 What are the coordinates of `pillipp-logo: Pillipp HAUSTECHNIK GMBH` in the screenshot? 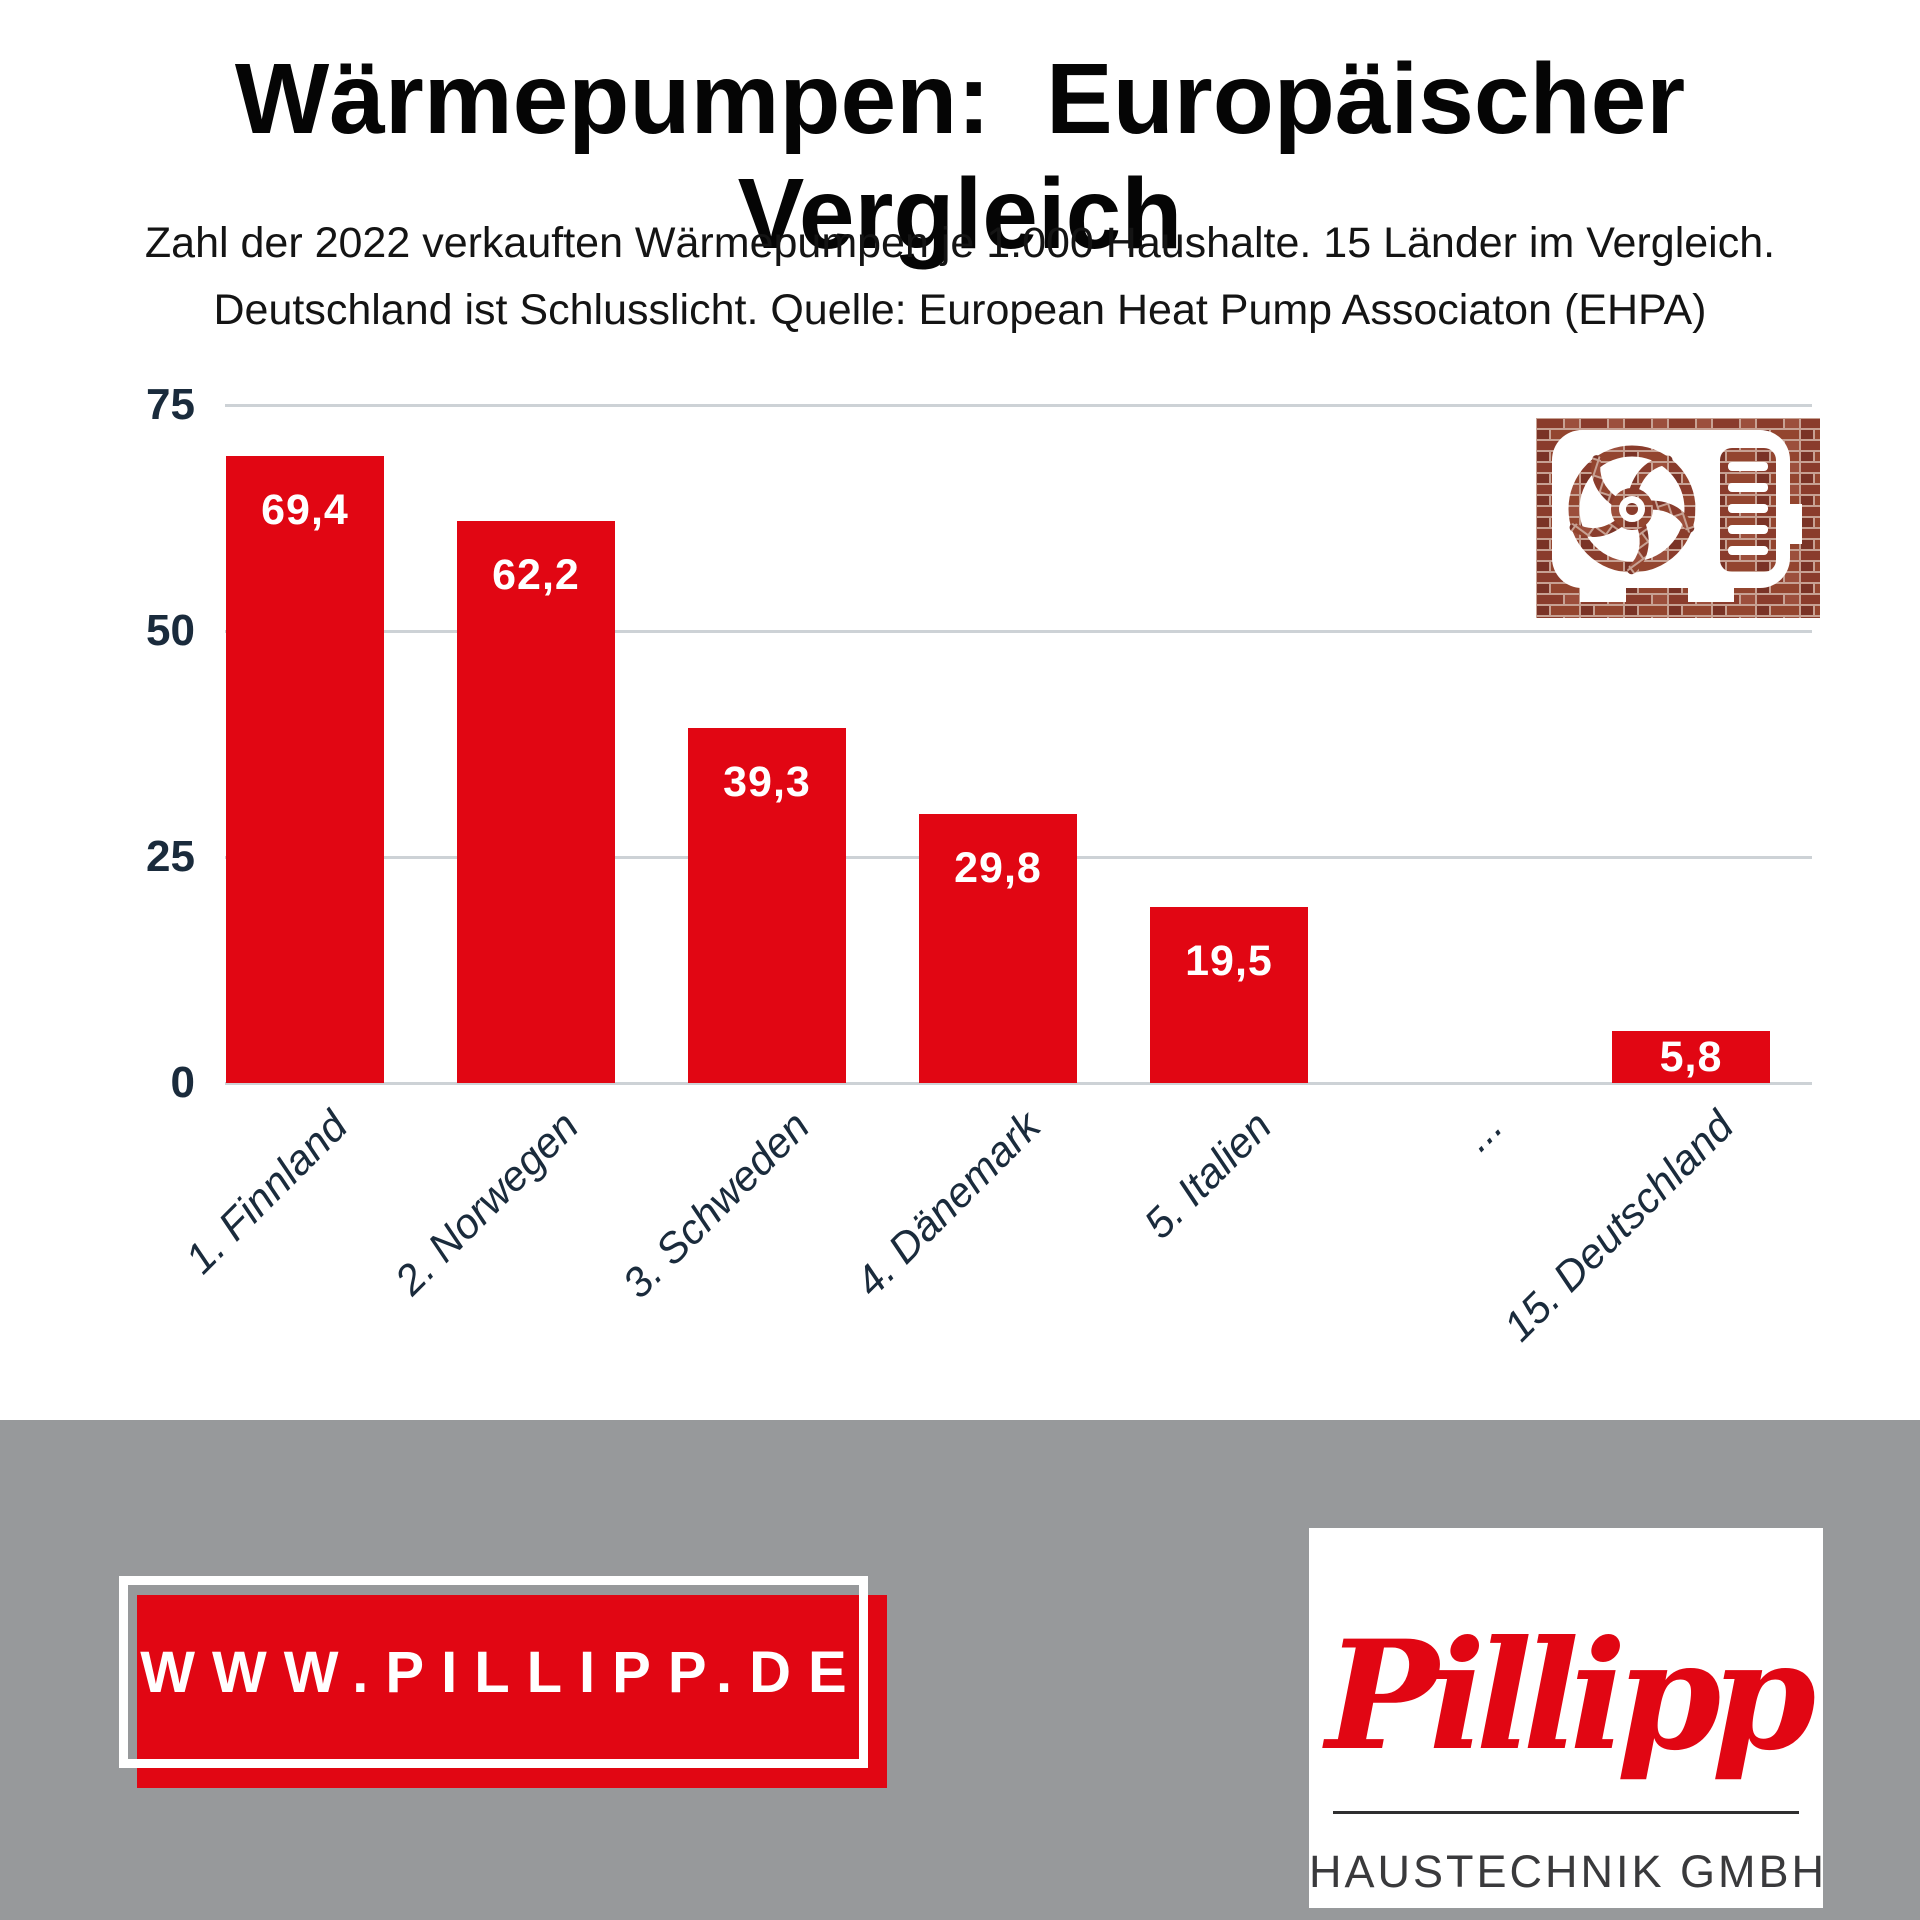 It's located at (1568, 1718).